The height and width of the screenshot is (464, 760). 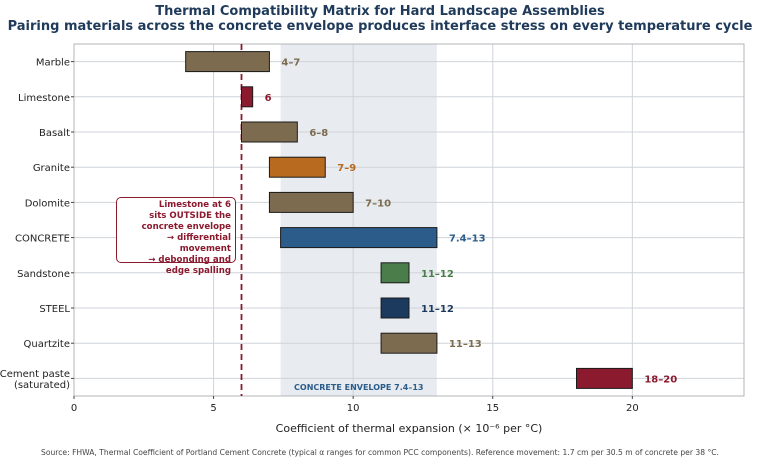 I want to click on bar-value-label: 7.4–13, so click(x=467, y=239).